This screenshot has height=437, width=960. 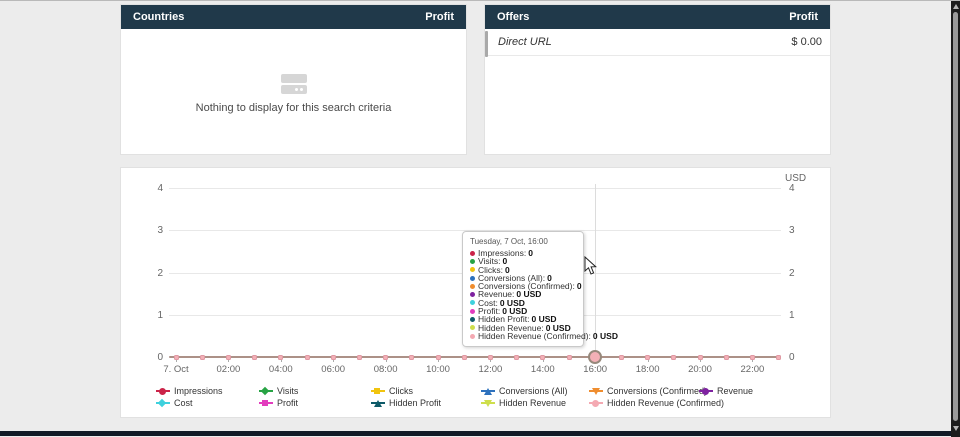 What do you see at coordinates (480, 433) in the screenshot?
I see `bottom-window-edge` at bounding box center [480, 433].